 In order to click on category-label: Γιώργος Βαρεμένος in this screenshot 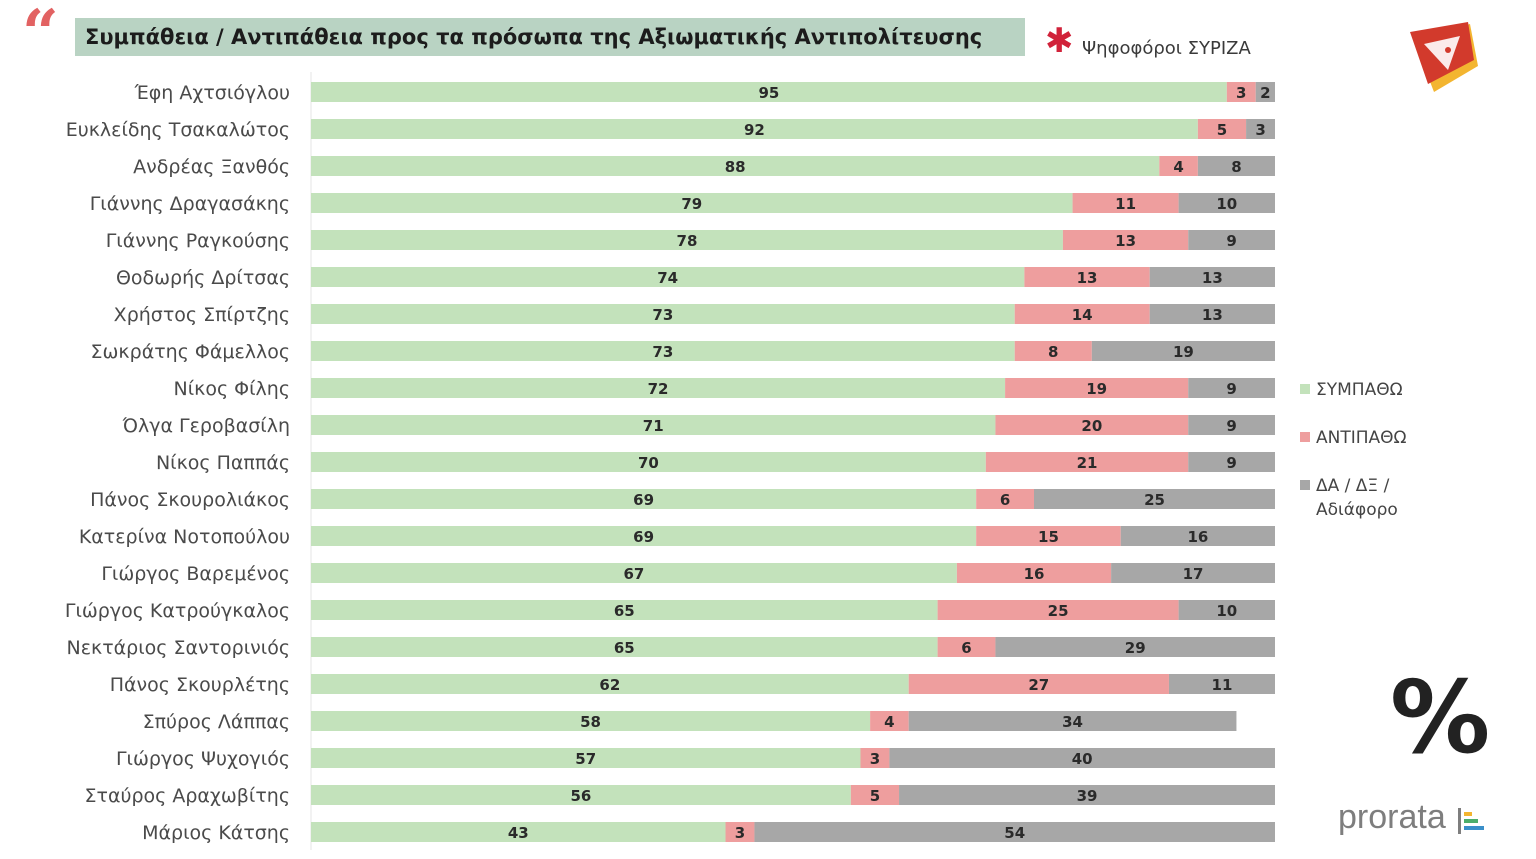, I will do `click(195, 574)`.